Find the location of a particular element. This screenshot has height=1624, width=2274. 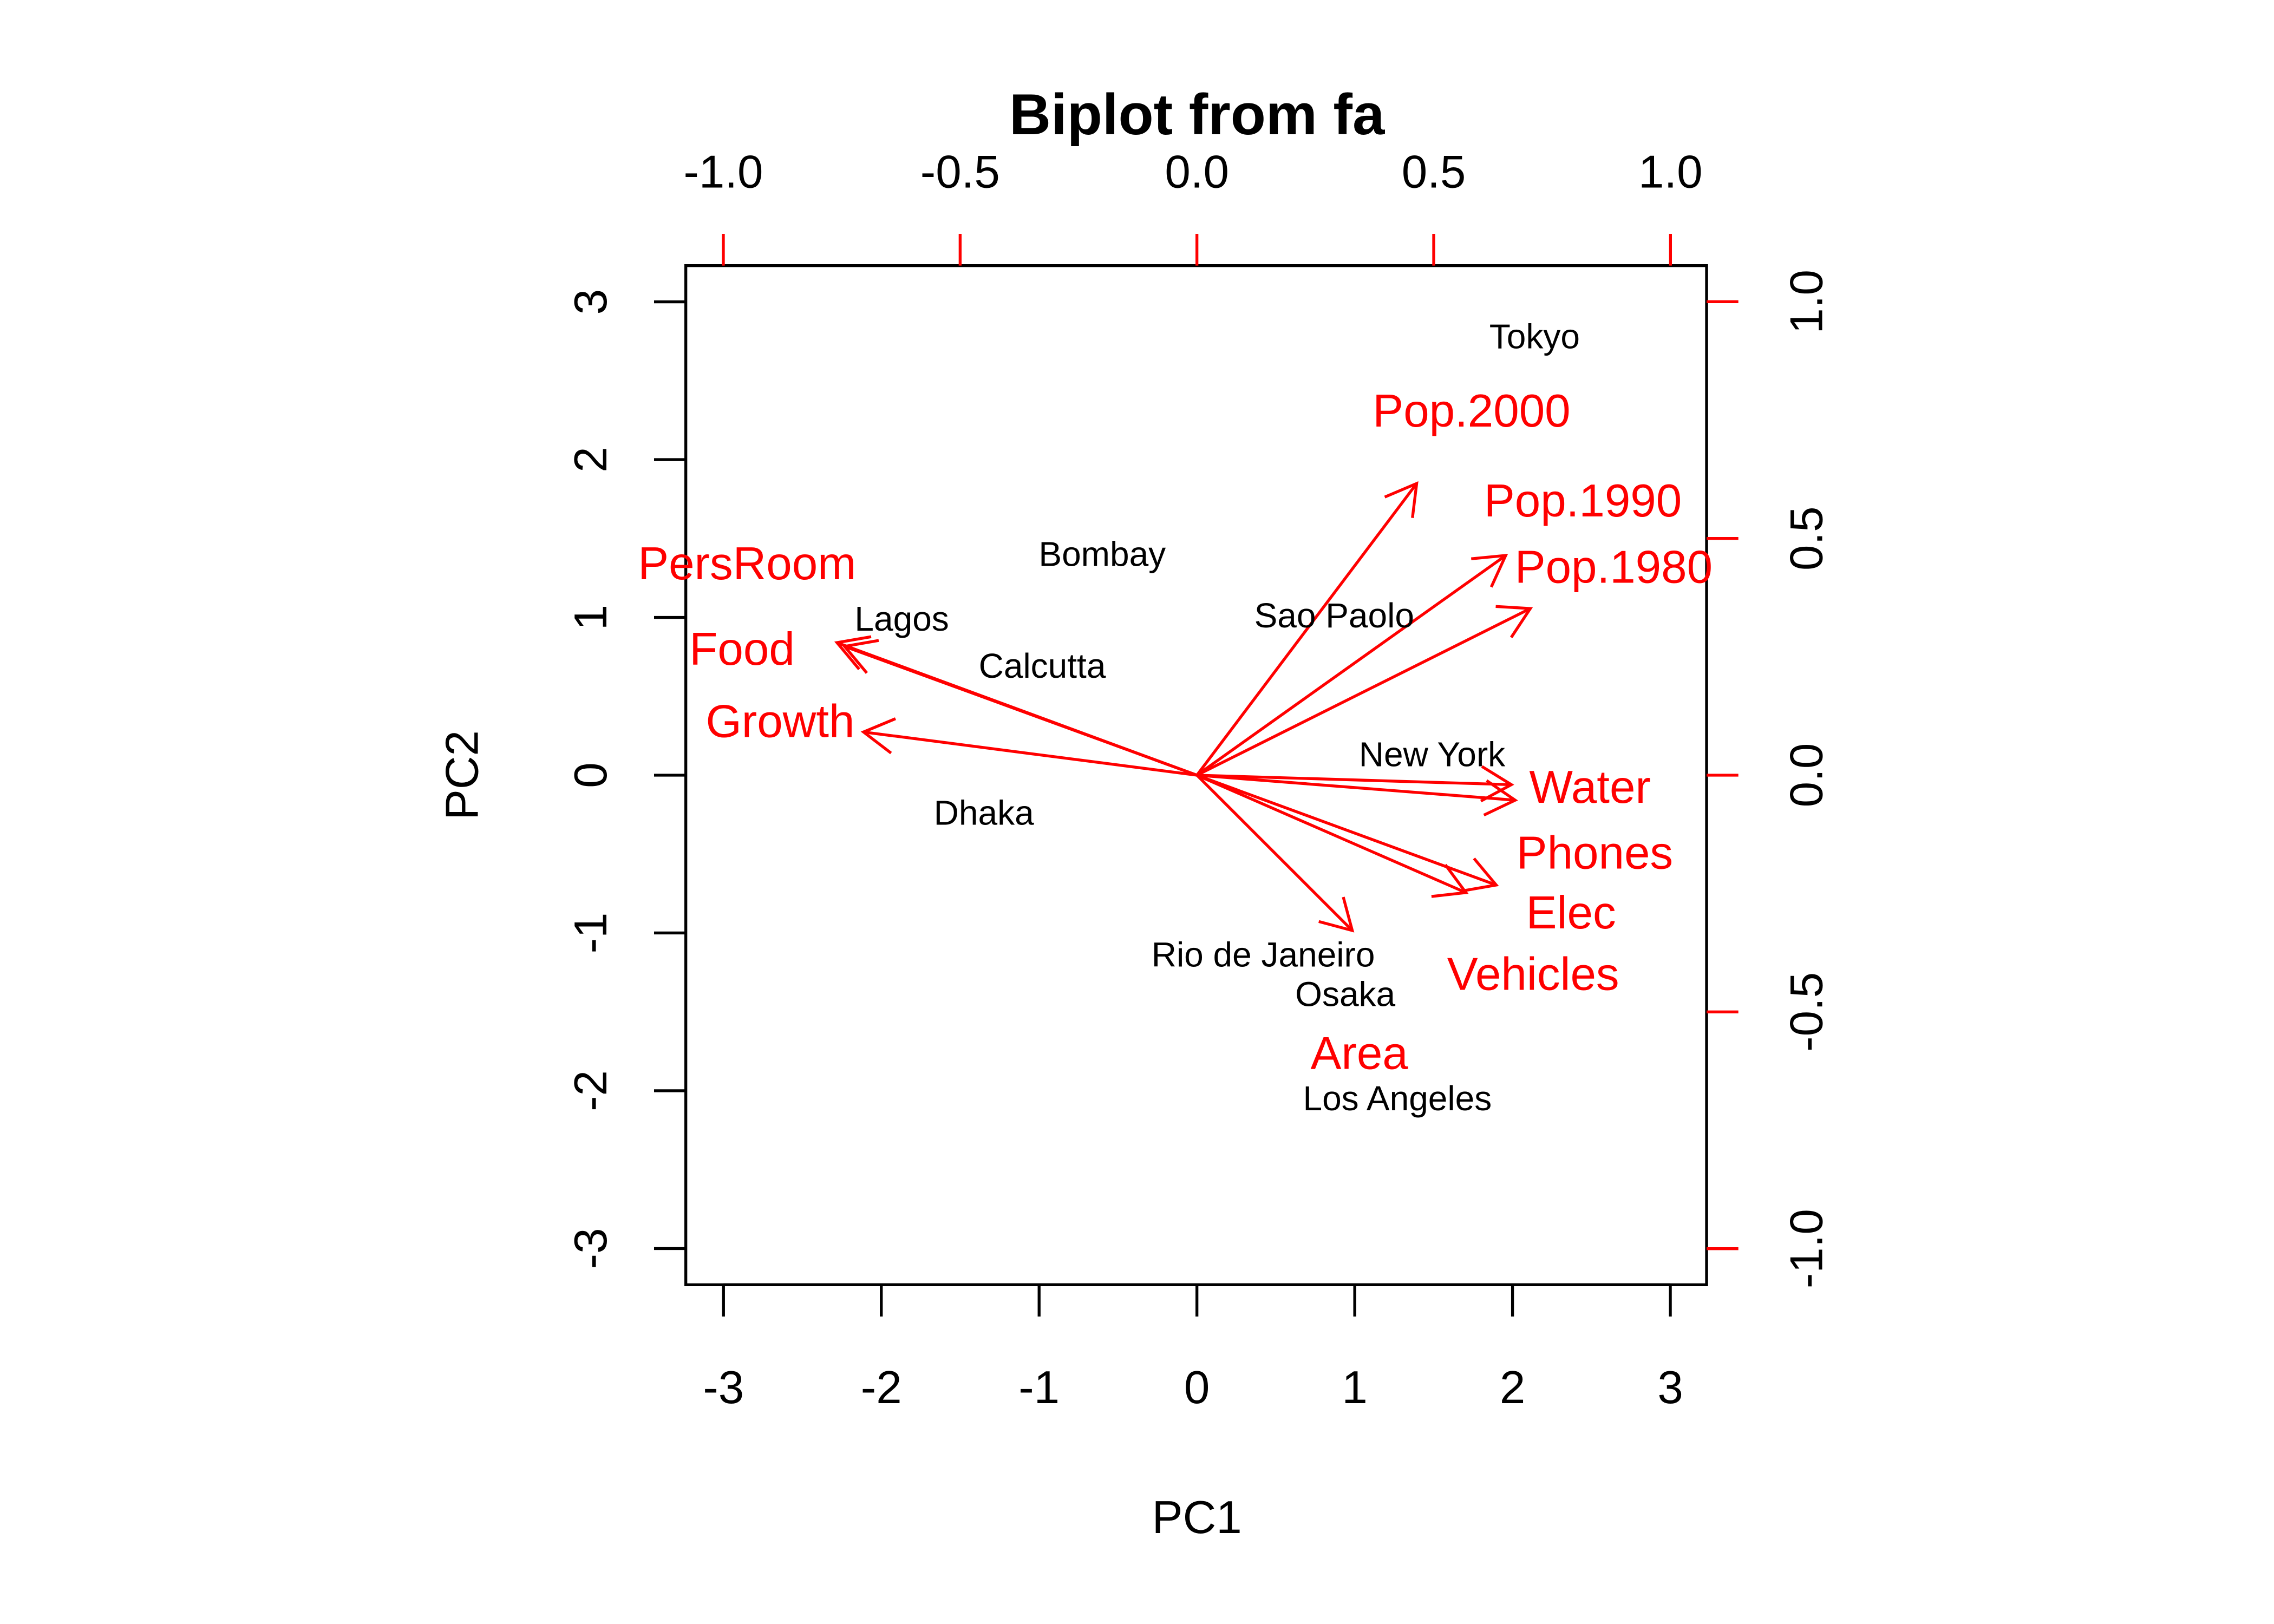

loading-label: Pop.1980 is located at coordinates (1614, 567).